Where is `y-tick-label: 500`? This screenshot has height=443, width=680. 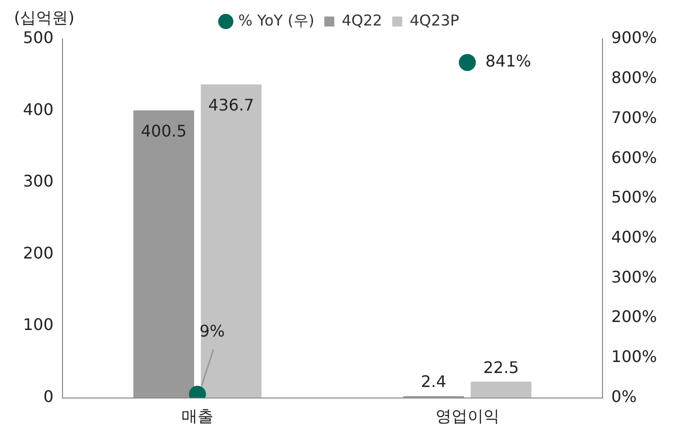 y-tick-label: 500 is located at coordinates (38, 38).